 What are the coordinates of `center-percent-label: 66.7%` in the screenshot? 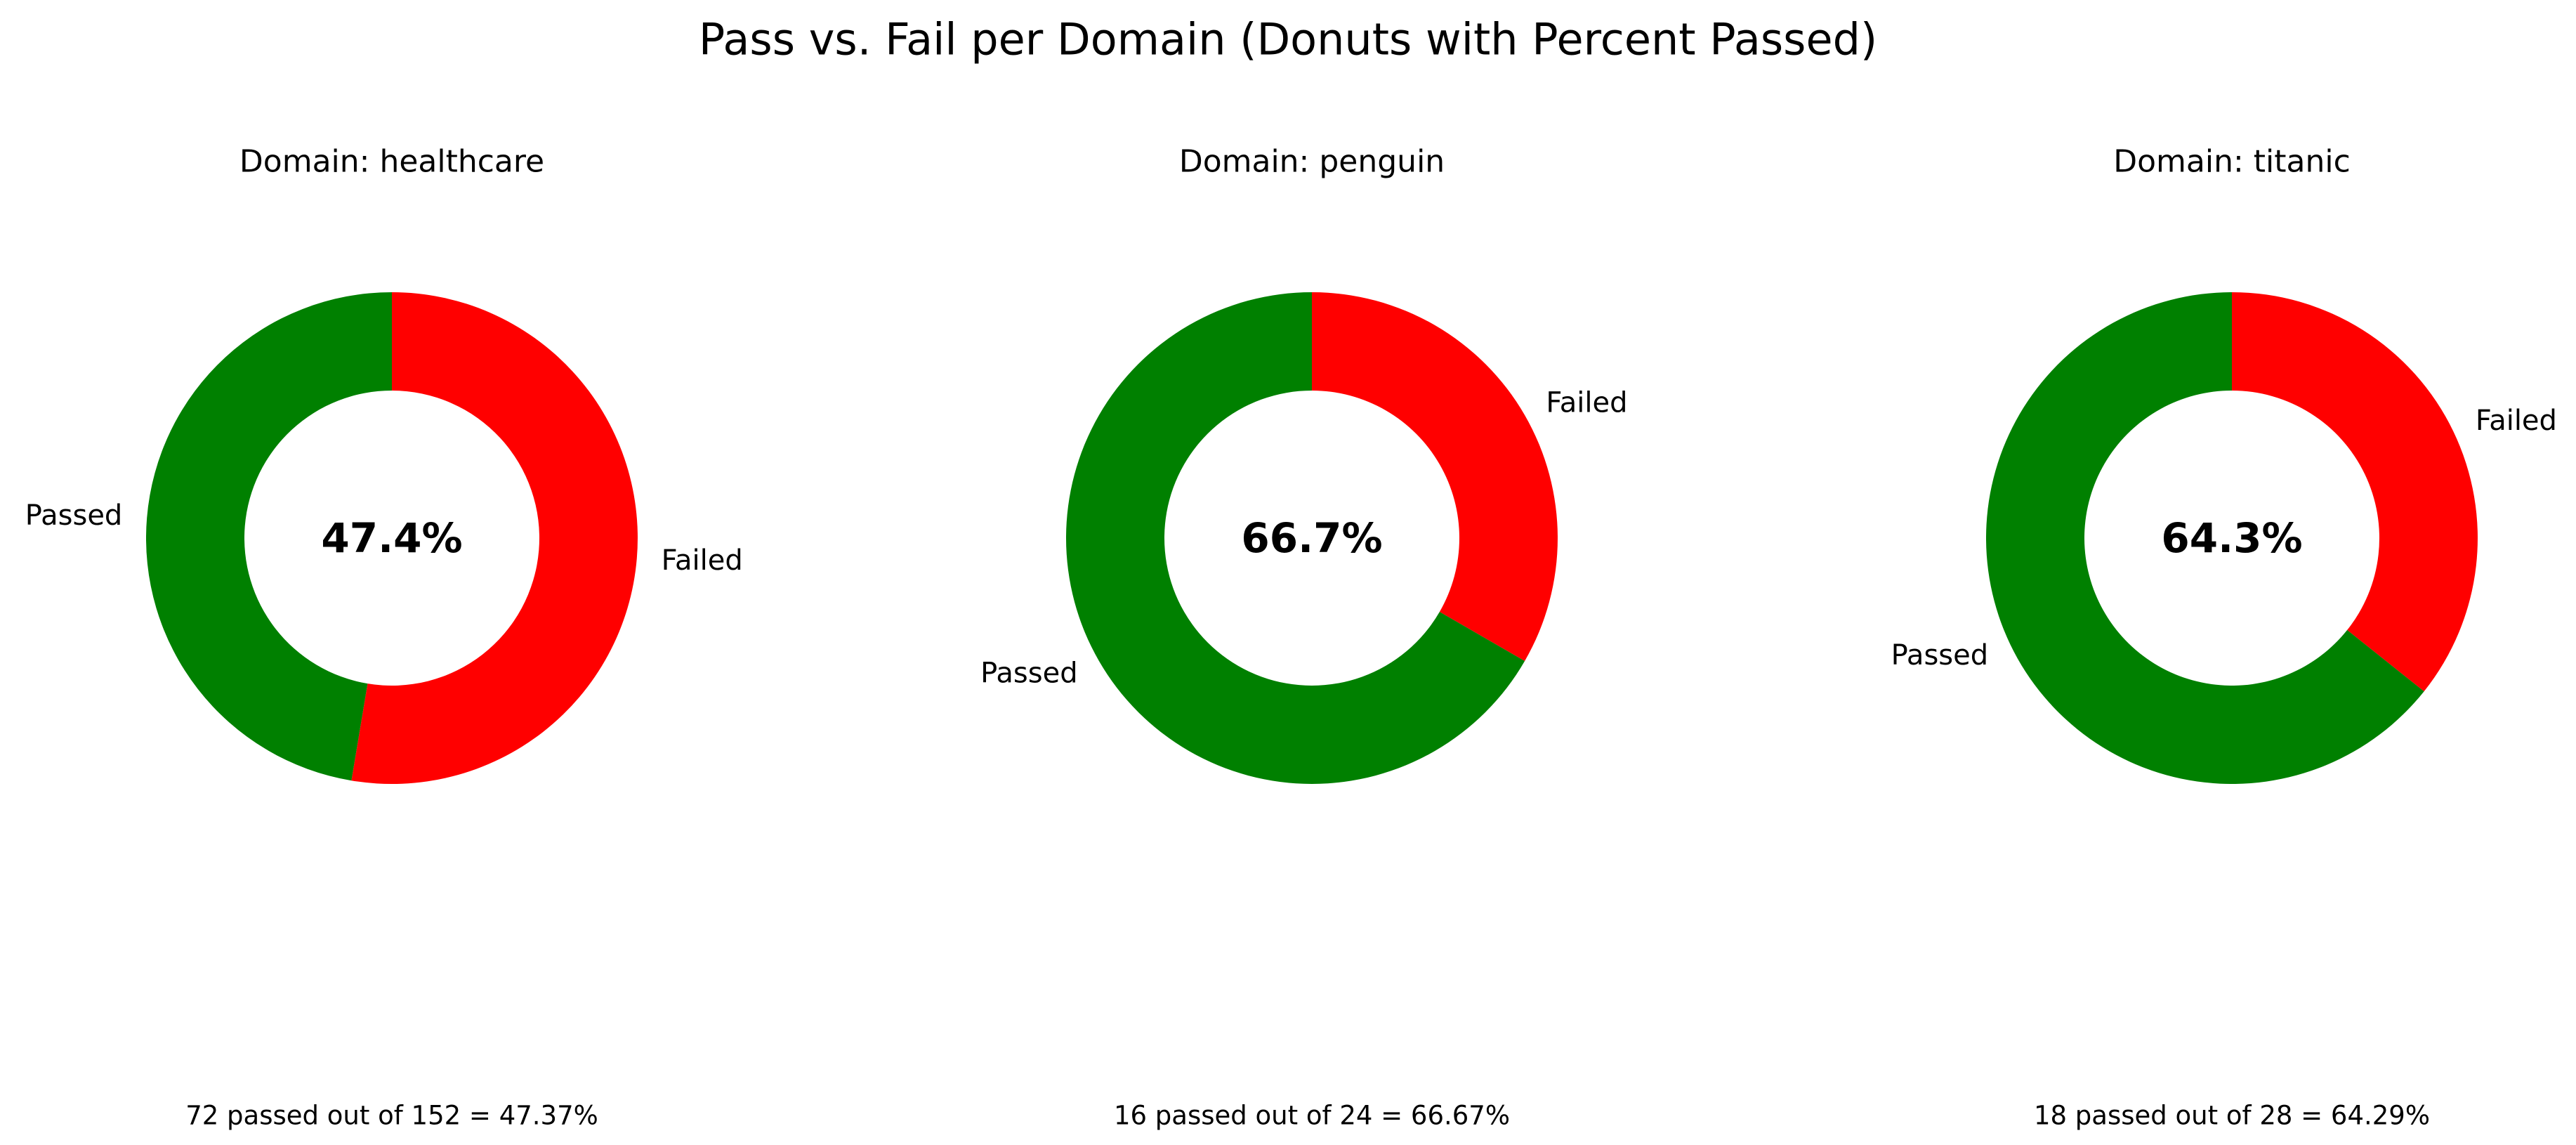 It's located at (1311, 538).